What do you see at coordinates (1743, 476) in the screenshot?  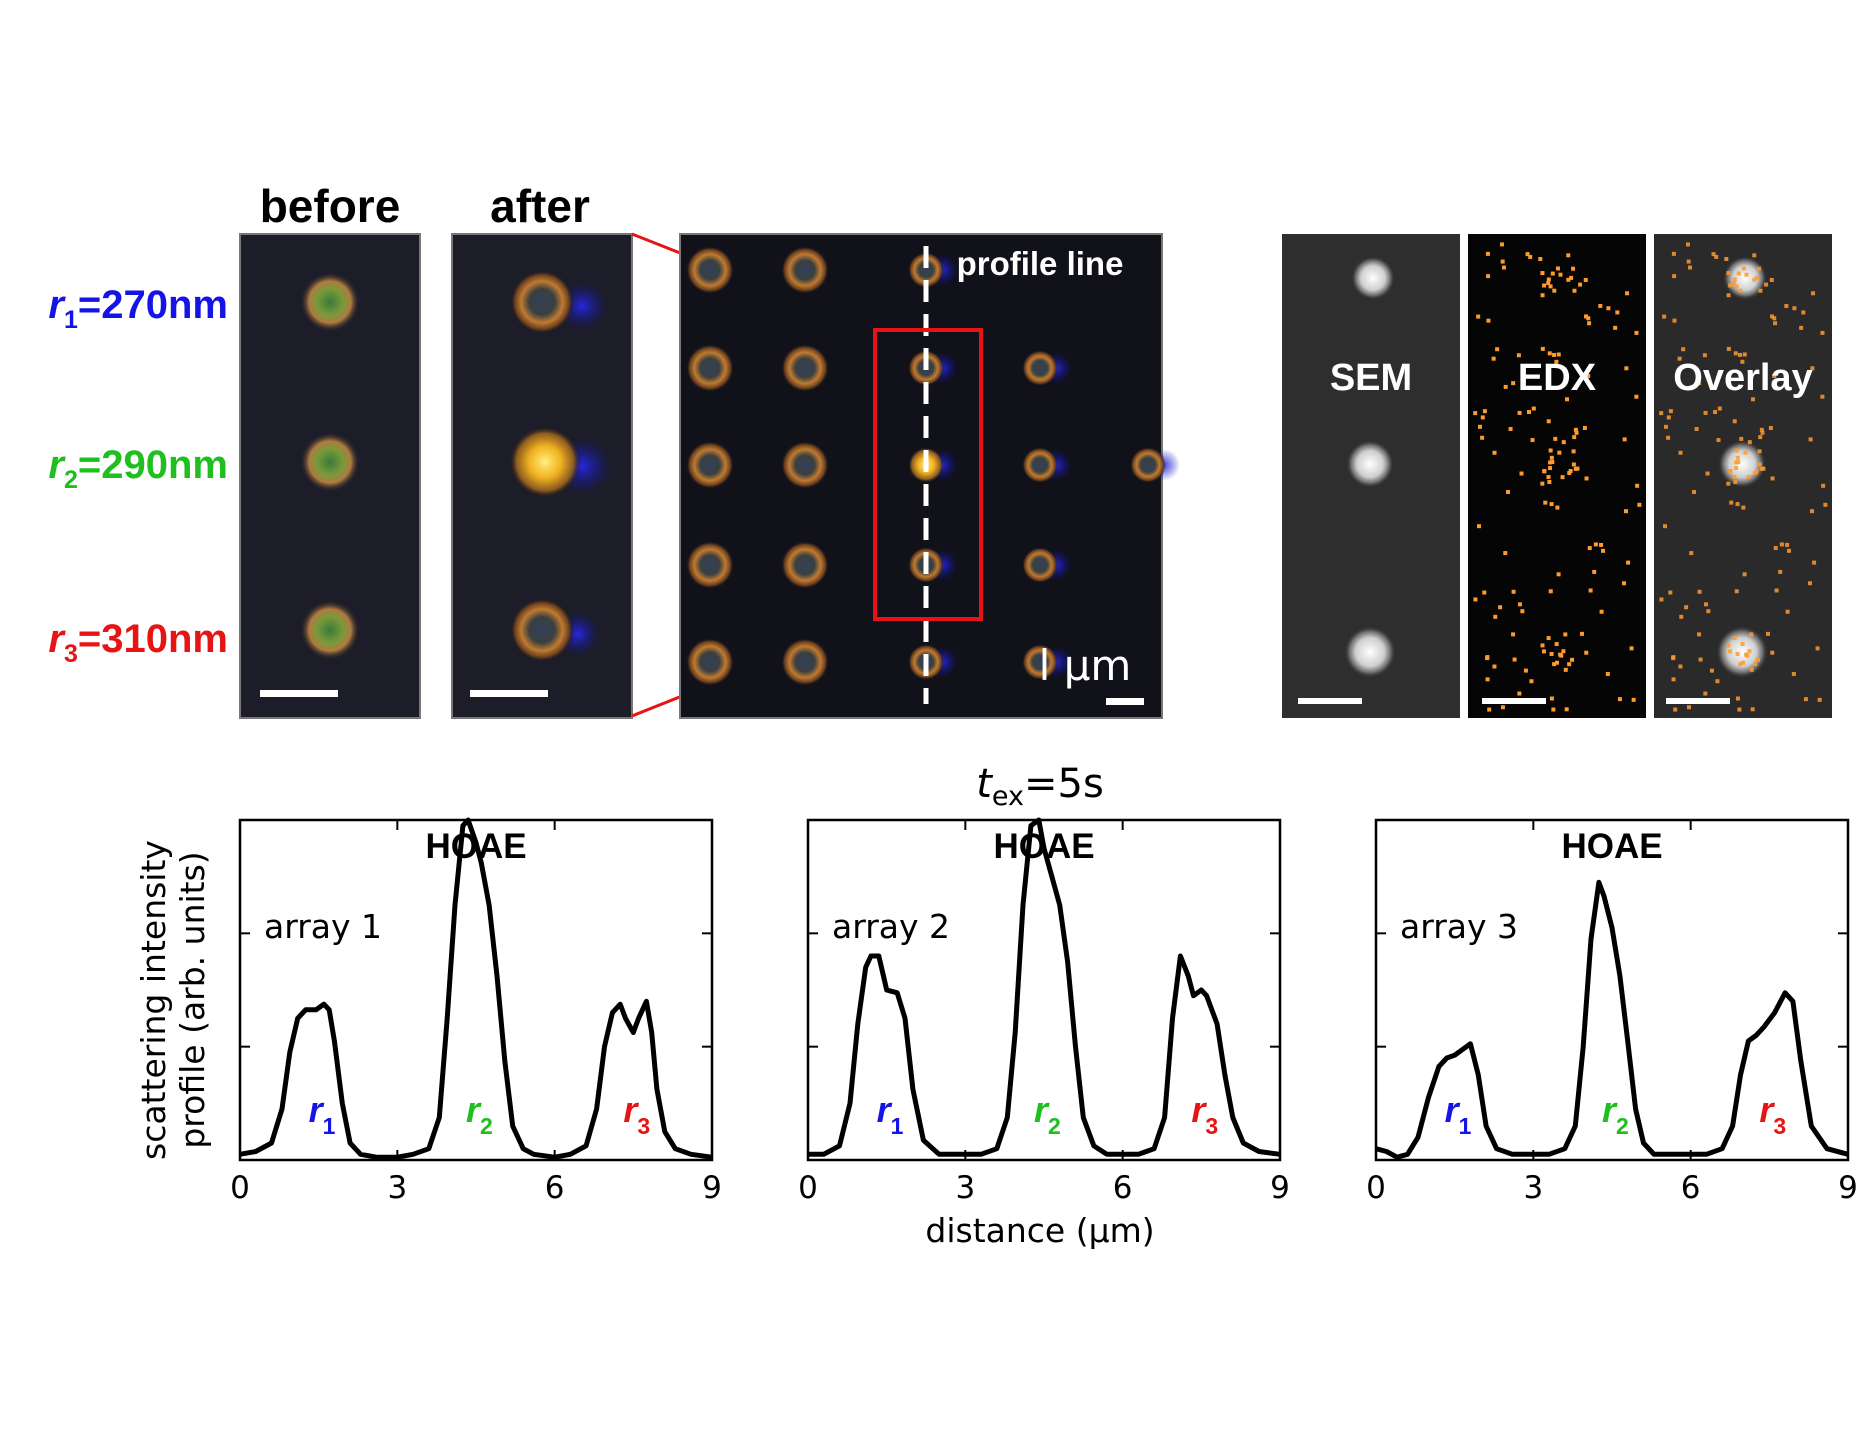 I see `overlay-panel: Overlay` at bounding box center [1743, 476].